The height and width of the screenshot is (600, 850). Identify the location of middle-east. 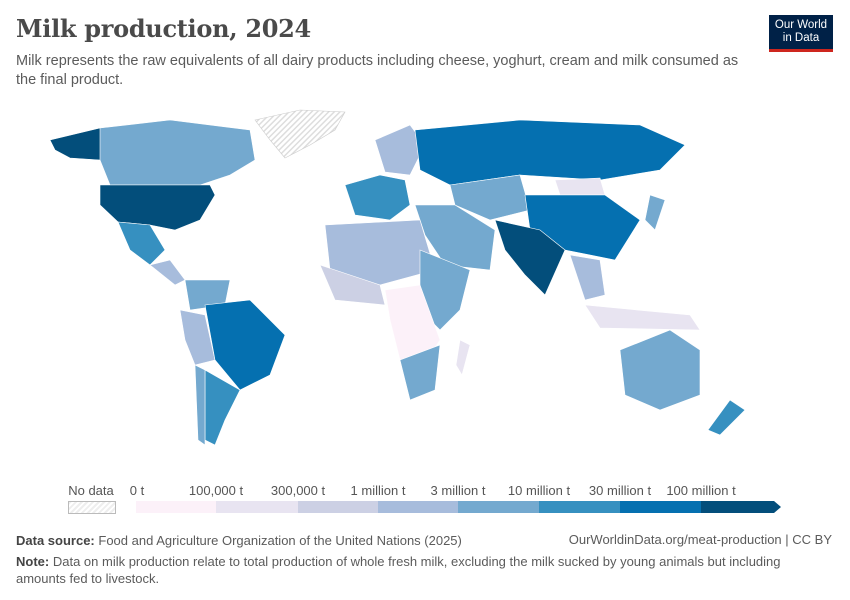
(455, 237).